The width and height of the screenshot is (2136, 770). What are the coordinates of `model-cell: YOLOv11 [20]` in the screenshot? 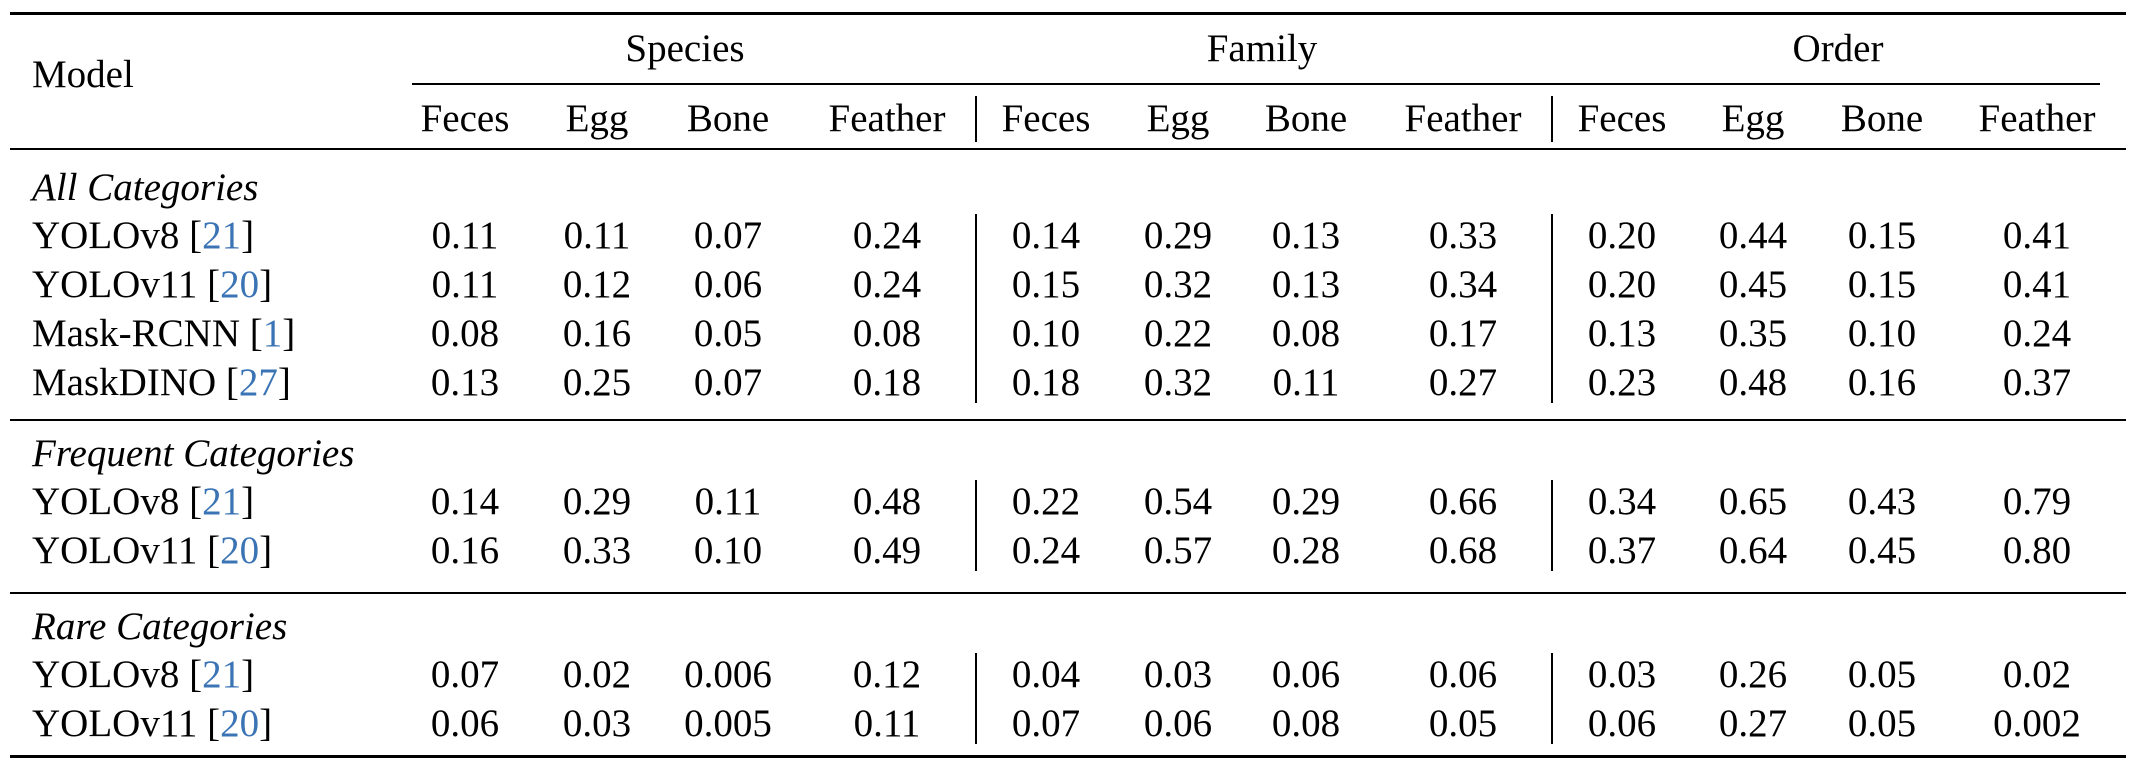 It's located at (152, 550).